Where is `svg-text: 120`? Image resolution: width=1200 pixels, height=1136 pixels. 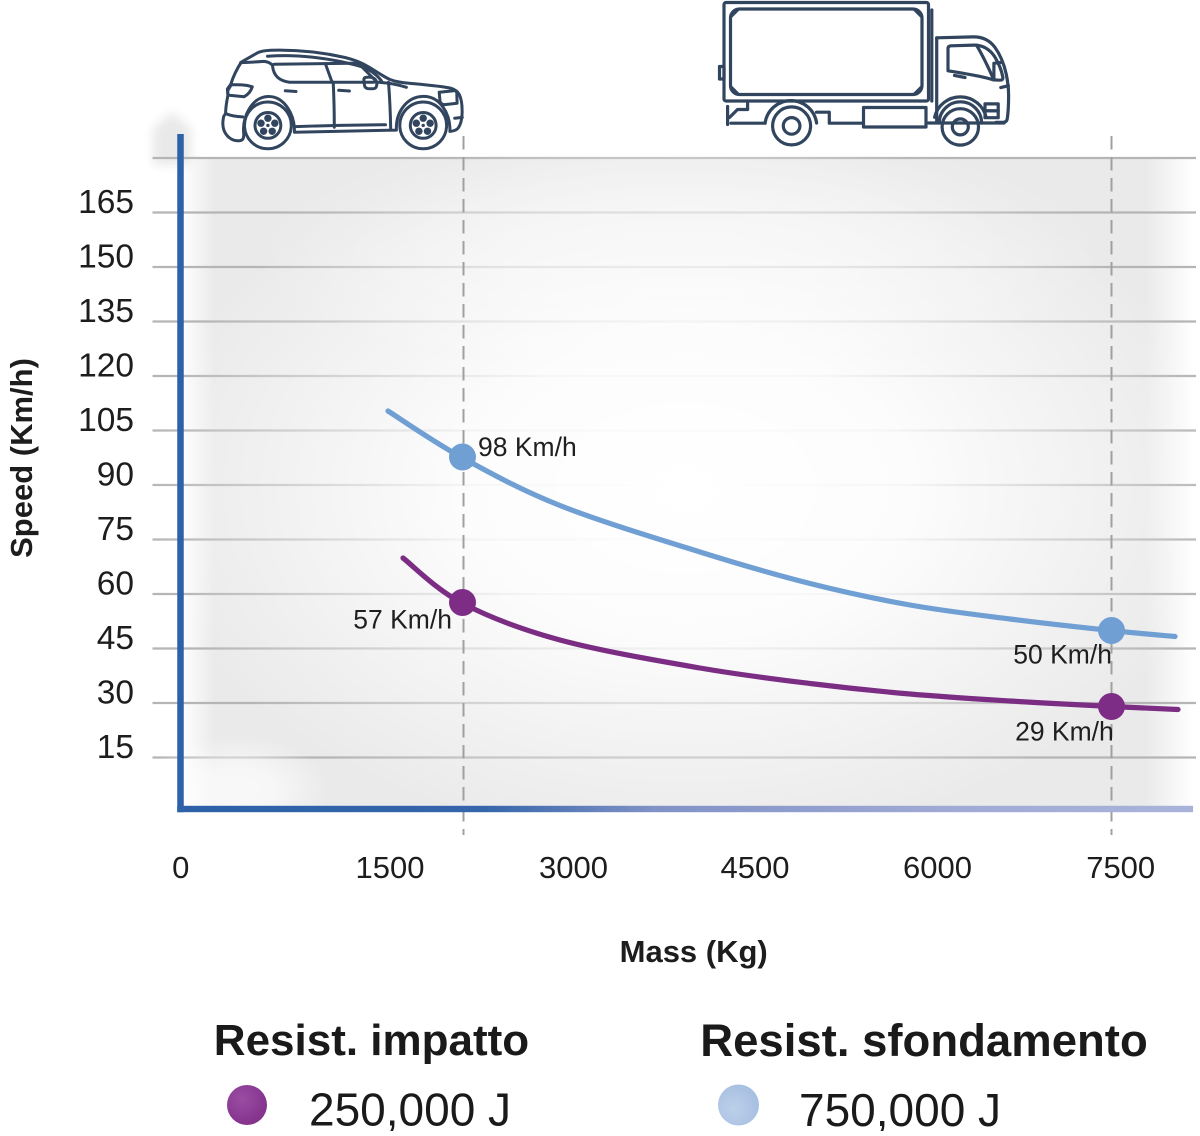
svg-text: 120 is located at coordinates (106, 366).